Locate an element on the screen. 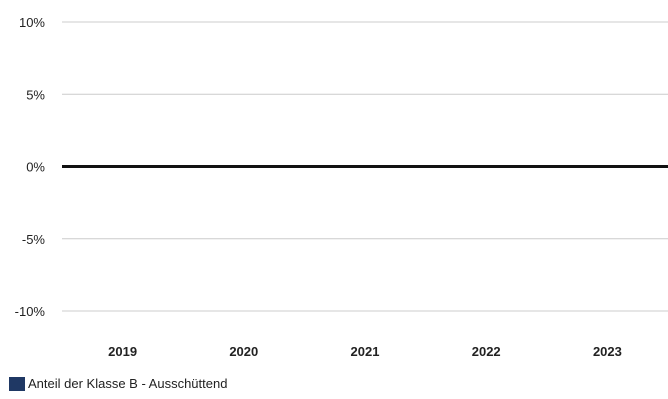  x-tick-label: 2022 is located at coordinates (486, 351).